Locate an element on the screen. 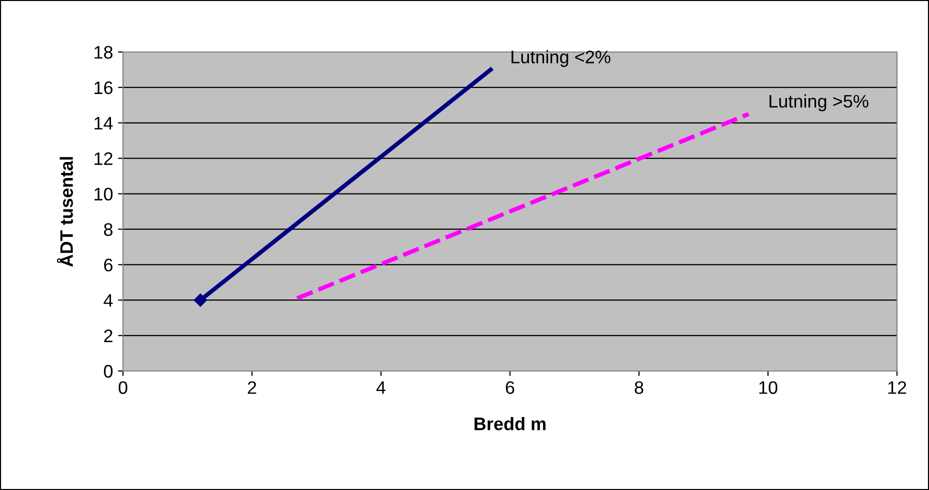 Image resolution: width=929 pixels, height=490 pixels. x-tick-label: 12 is located at coordinates (897, 387).